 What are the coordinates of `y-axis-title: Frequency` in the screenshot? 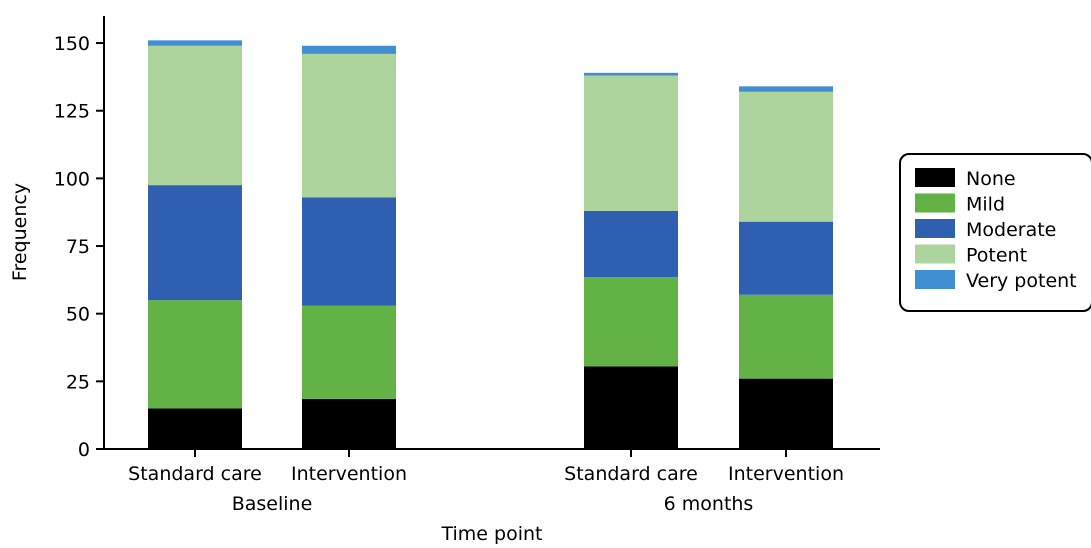 It's located at (20, 232).